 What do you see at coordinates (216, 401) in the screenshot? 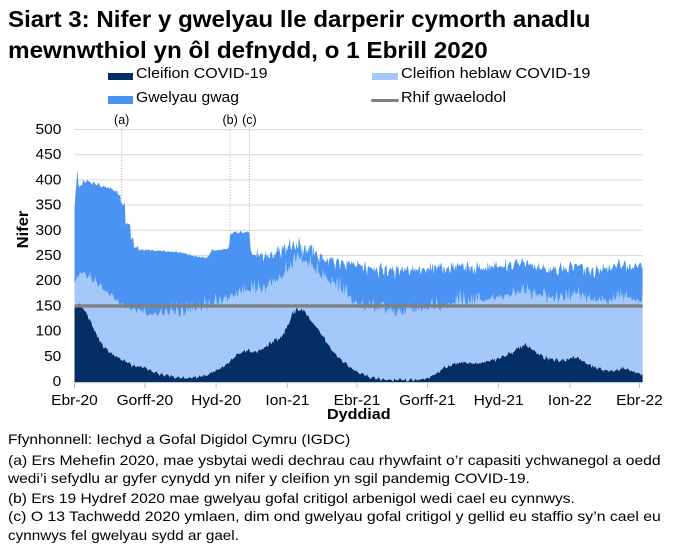
I see `svg-text: Hyd-20` at bounding box center [216, 401].